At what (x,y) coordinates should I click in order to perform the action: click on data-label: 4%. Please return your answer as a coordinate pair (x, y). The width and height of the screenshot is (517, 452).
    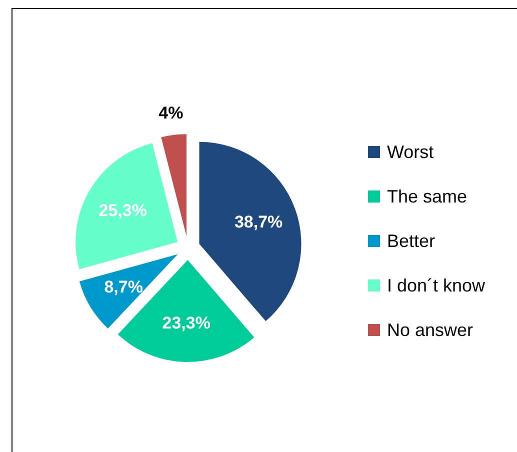
    Looking at the image, I should click on (171, 113).